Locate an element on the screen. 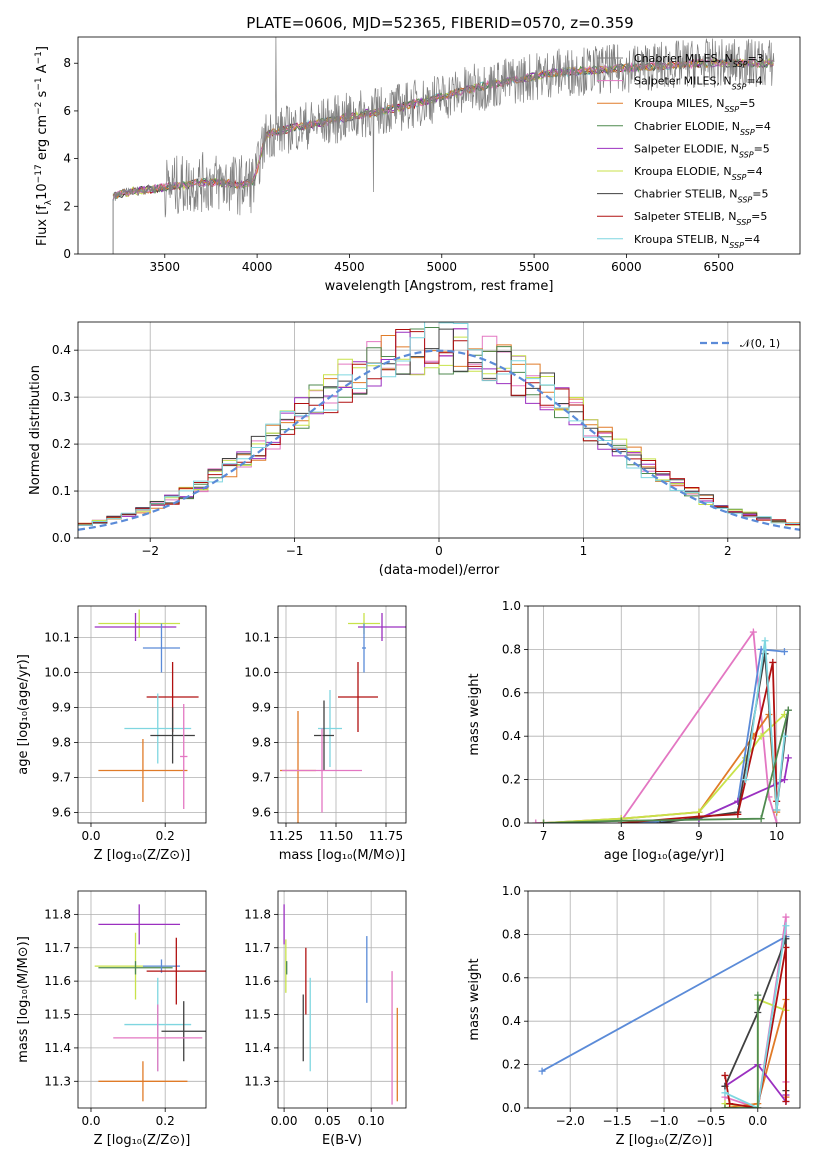  x-tick-label: −1.0 is located at coordinates (663, 1121).